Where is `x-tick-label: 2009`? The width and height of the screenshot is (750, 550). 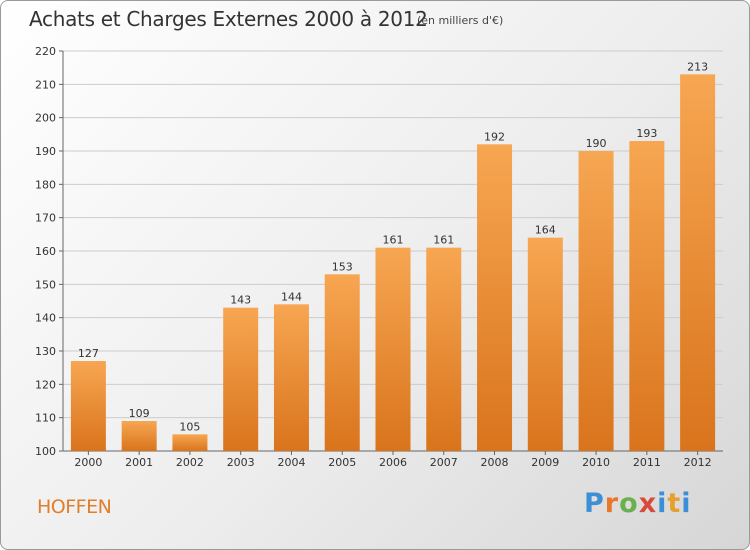 x-tick-label: 2009 is located at coordinates (545, 462).